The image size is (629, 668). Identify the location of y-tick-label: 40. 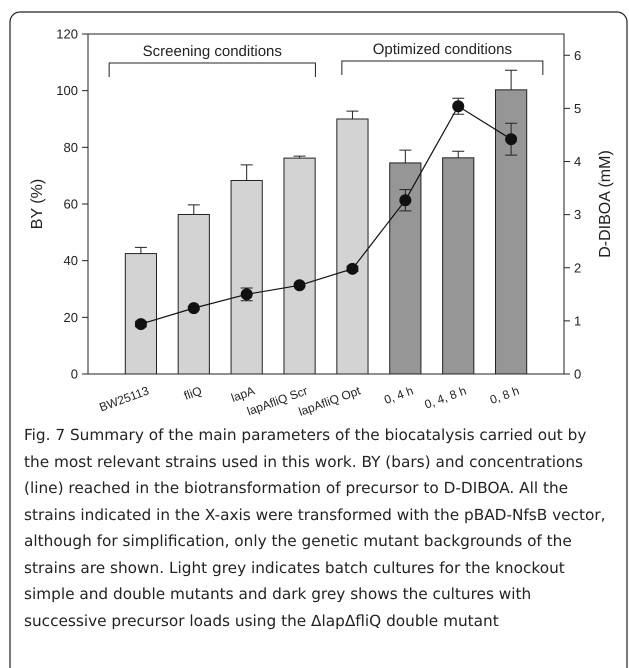
(71, 260).